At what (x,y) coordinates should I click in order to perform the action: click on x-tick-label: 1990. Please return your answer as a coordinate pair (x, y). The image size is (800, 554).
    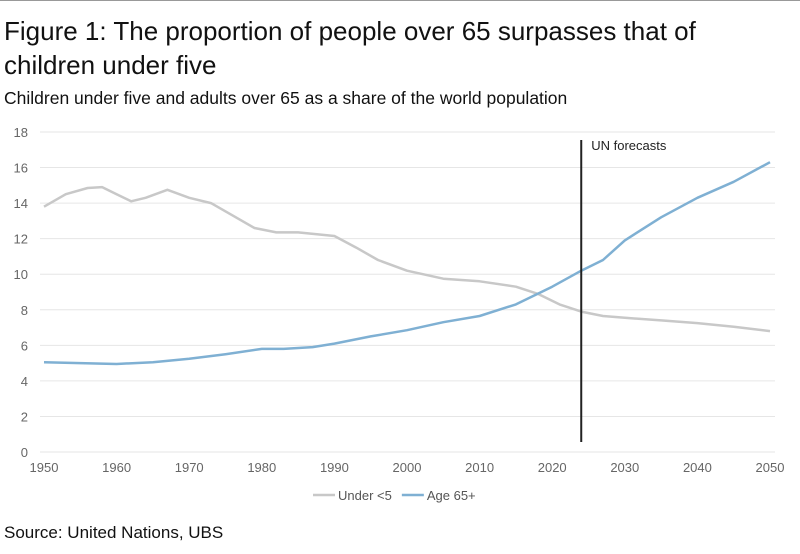
    Looking at the image, I should click on (334, 467).